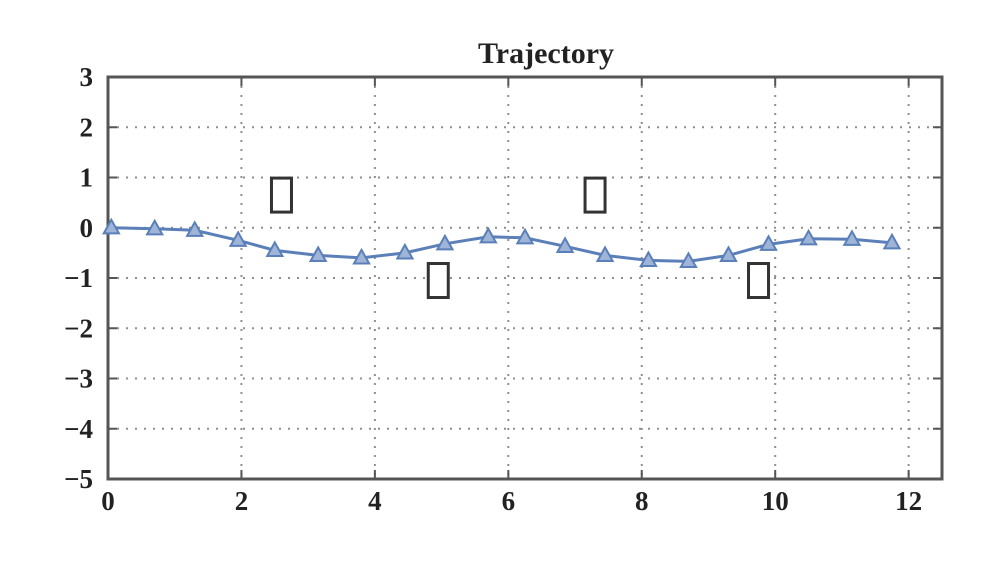 This screenshot has height=562, width=997. Describe the element at coordinates (87, 178) in the screenshot. I see `y-tick-label: 1` at that location.